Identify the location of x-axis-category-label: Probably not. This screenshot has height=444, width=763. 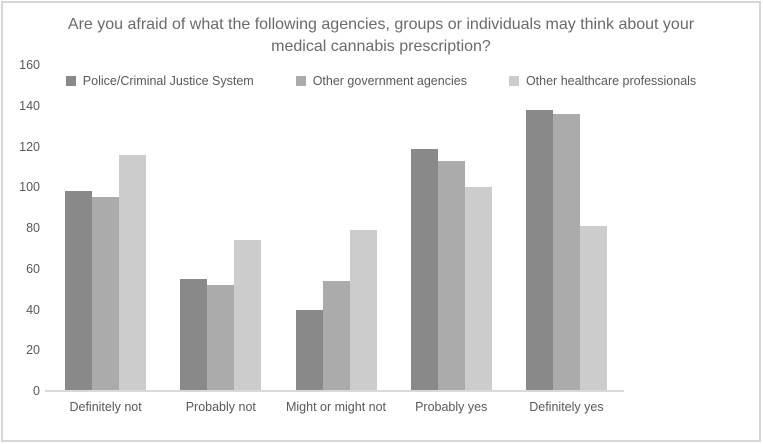
(220, 407).